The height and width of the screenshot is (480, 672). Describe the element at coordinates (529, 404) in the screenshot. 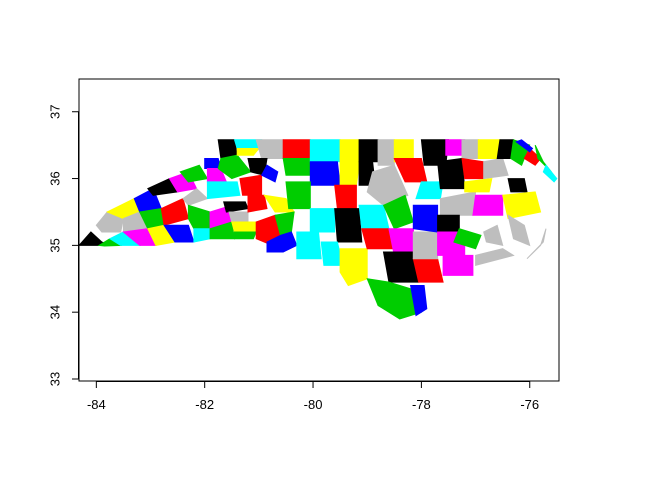

I see `x-tick-label: -76` at that location.